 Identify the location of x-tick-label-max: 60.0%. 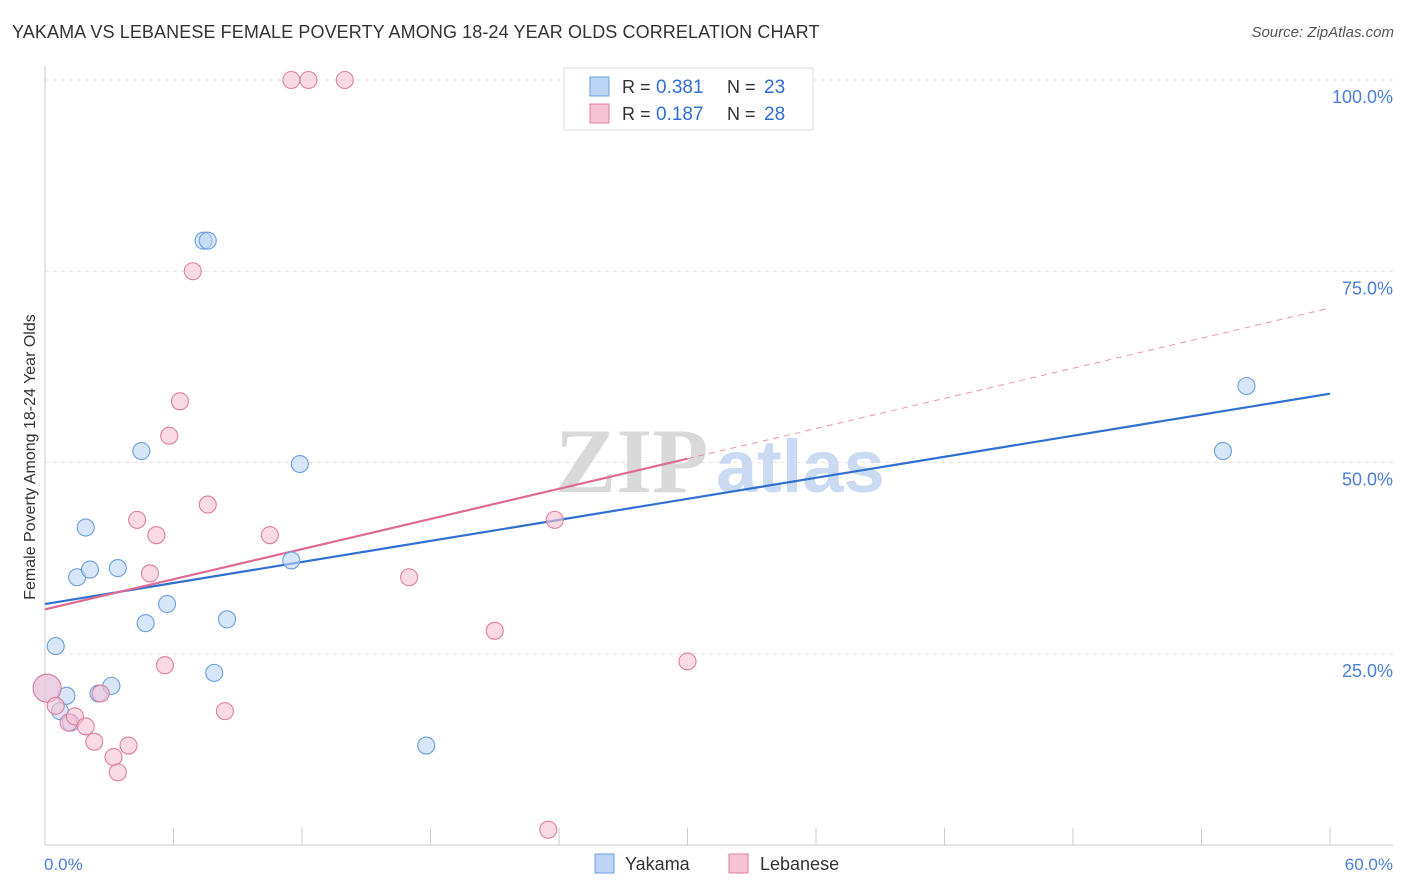
(1369, 864).